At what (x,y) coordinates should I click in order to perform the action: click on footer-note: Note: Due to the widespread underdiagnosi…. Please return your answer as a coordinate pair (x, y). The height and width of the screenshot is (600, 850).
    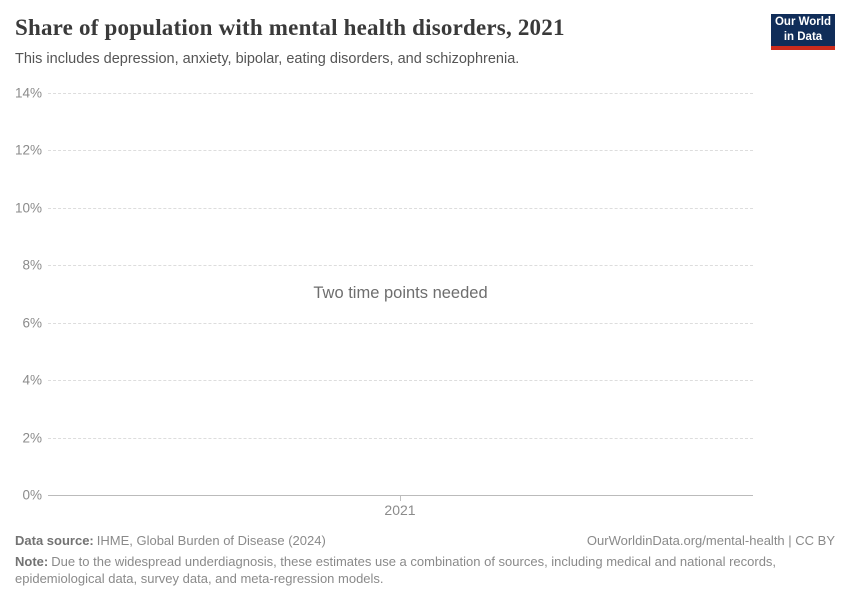
    Looking at the image, I should click on (401, 570).